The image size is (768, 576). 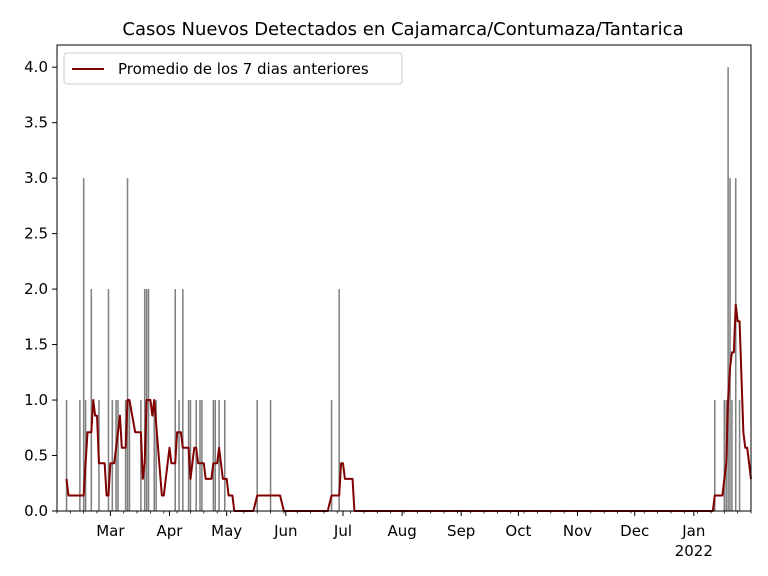 I want to click on x-tick-sublabel: 2022, so click(x=694, y=551).